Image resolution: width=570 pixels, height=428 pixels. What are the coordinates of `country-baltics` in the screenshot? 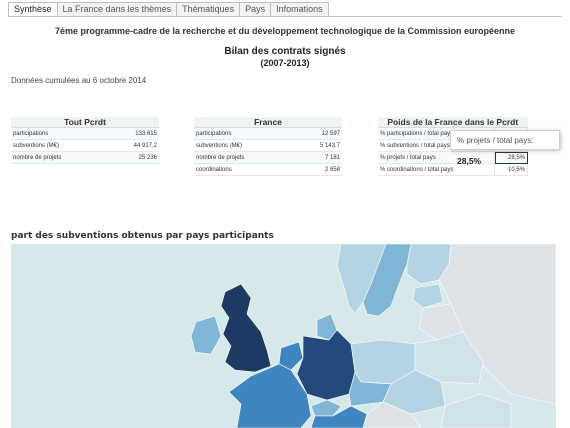 It's located at (428, 296).